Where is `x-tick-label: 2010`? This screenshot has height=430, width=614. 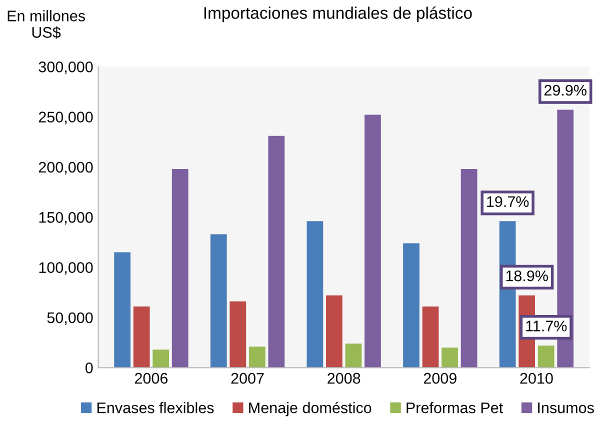 x-tick-label: 2010 is located at coordinates (536, 378).